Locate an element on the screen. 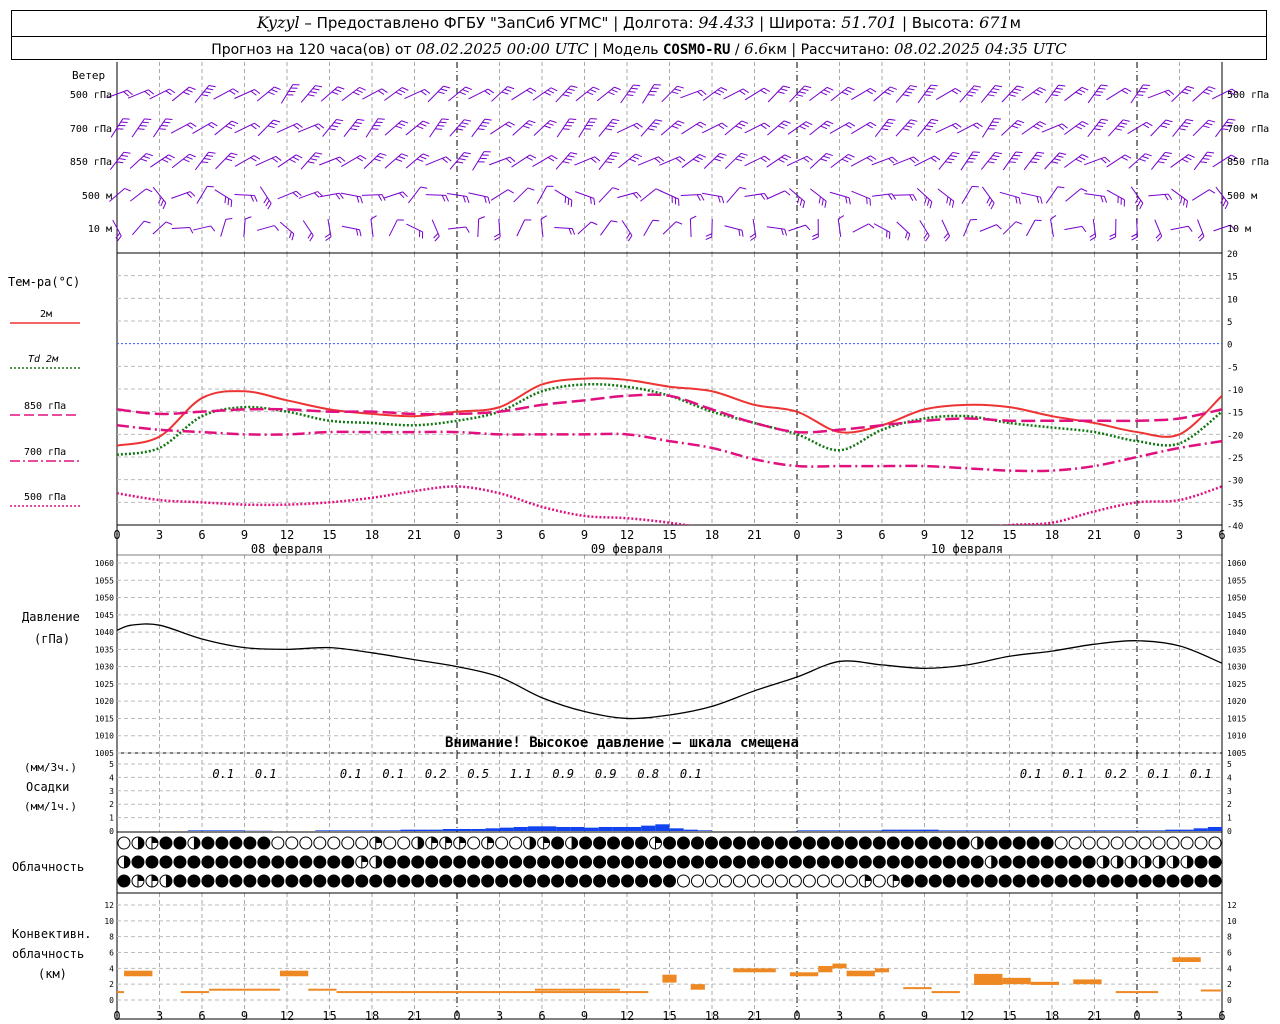 This screenshot has width=1280, height=1024. cloud-cover-half-fill is located at coordinates (196, 843).